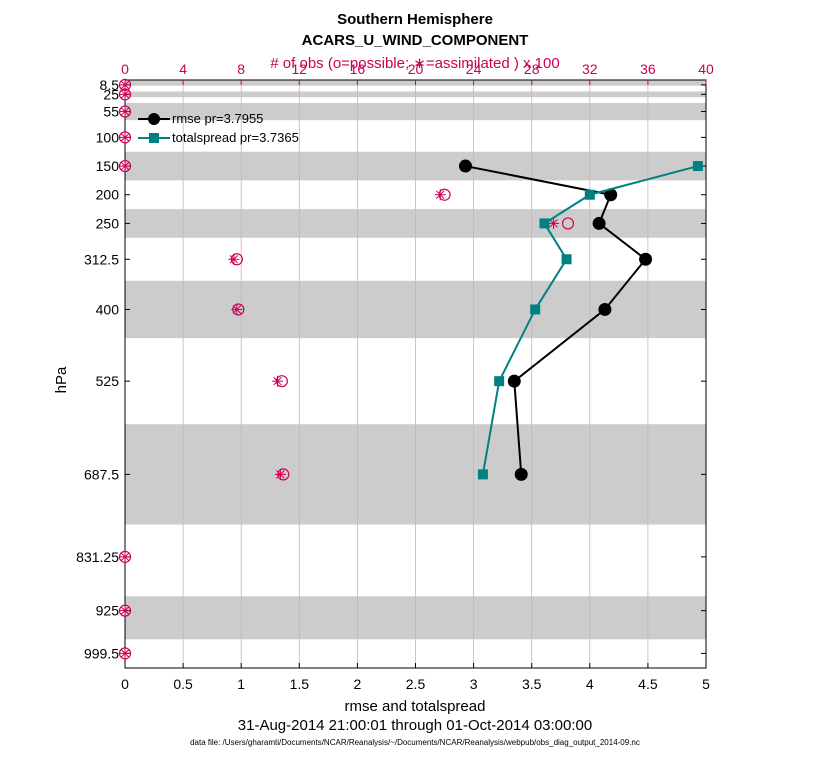  I want to click on y-tick-label: 925, so click(108, 611).